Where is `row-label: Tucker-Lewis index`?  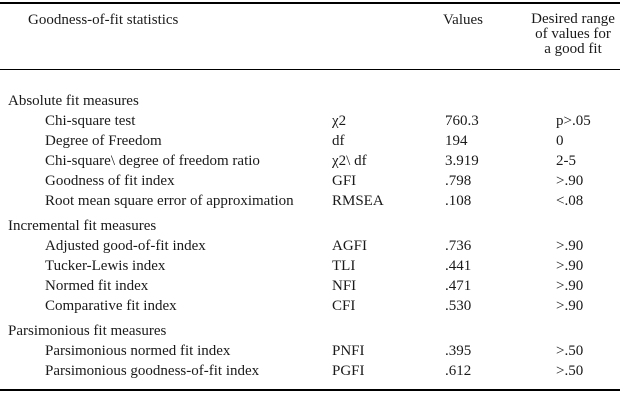 row-label: Tucker-Lewis index is located at coordinates (105, 266).